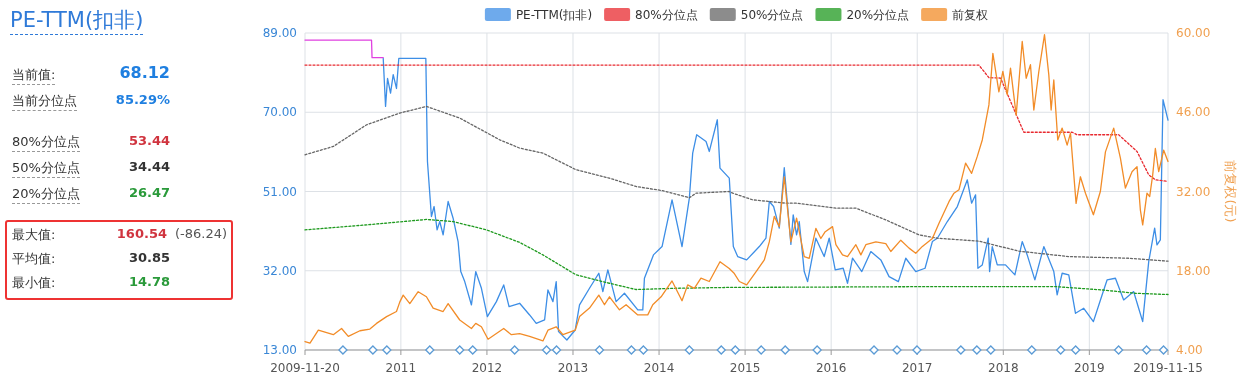 The image size is (1240, 388). I want to click on legend-label: PE-TTM(扣非), so click(554, 15).